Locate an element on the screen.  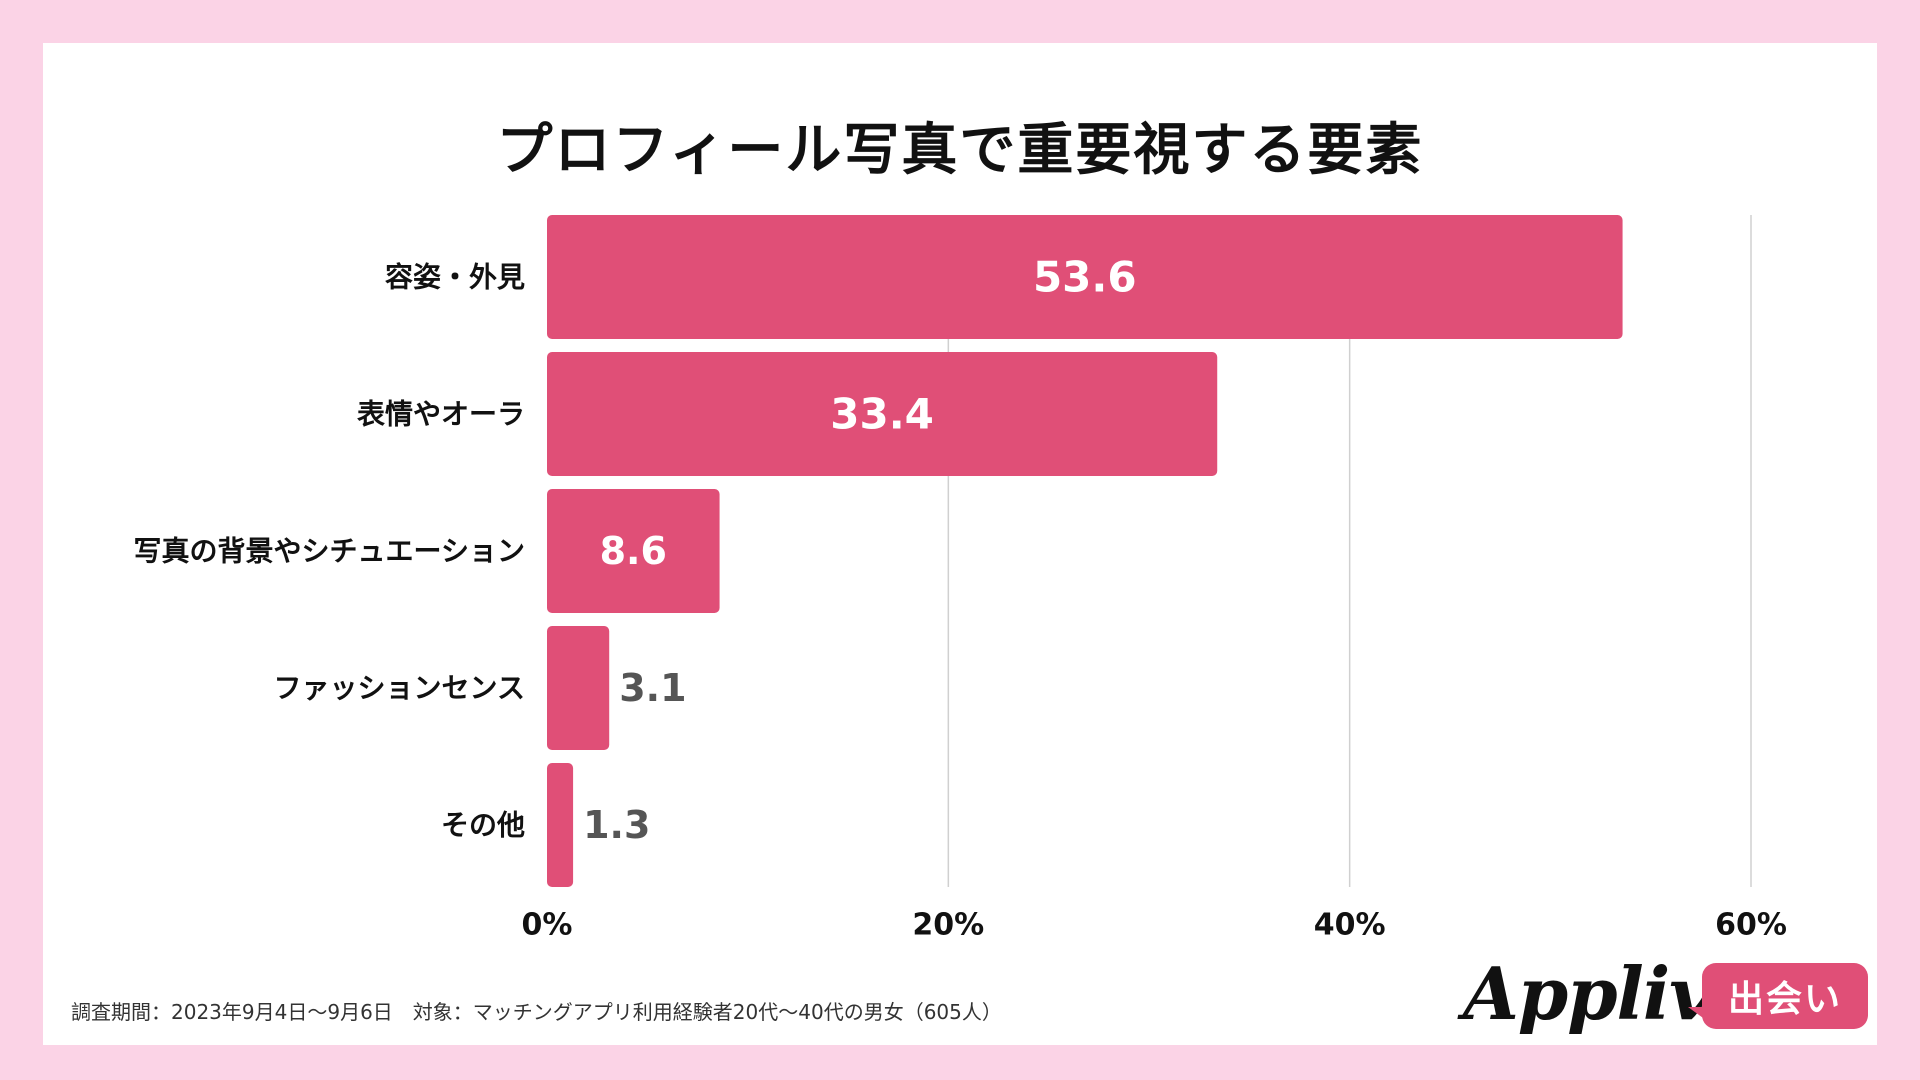
category-label-3: ファッションセンス is located at coordinates (399, 688).